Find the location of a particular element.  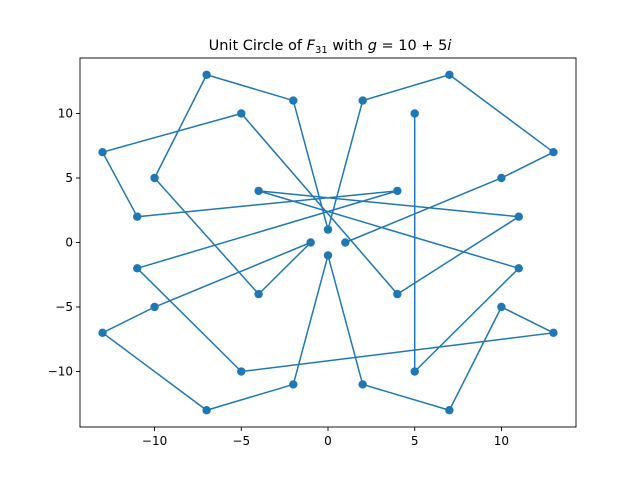

y-tick-label: 5 is located at coordinates (69, 178).